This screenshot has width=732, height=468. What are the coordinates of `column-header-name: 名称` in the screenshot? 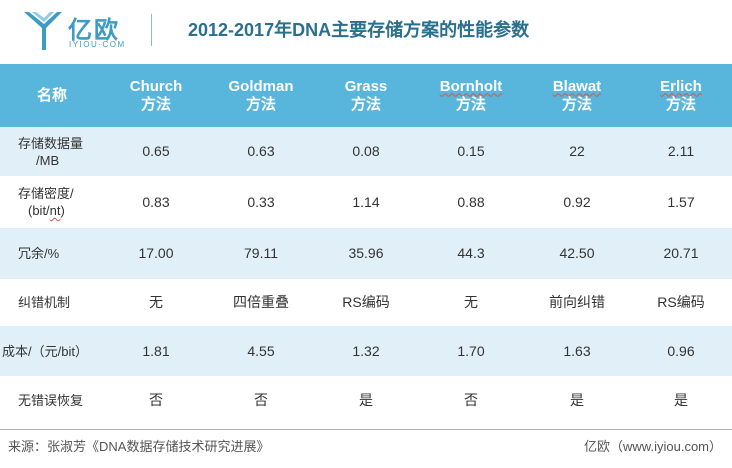 It's located at (52, 96).